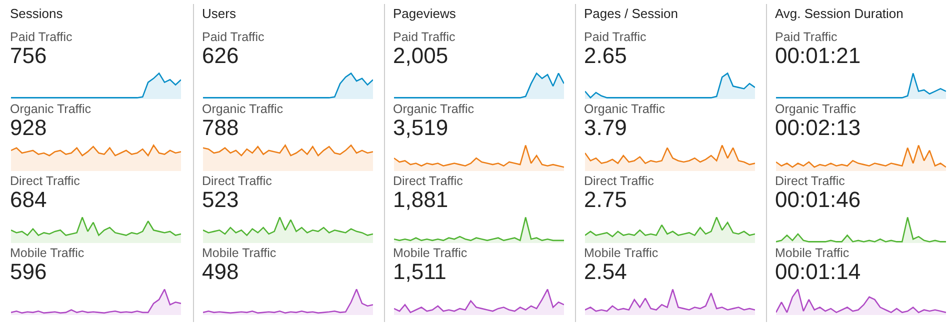 Image resolution: width=948 pixels, height=325 pixels. I want to click on text: 00:02:13, so click(818, 128).